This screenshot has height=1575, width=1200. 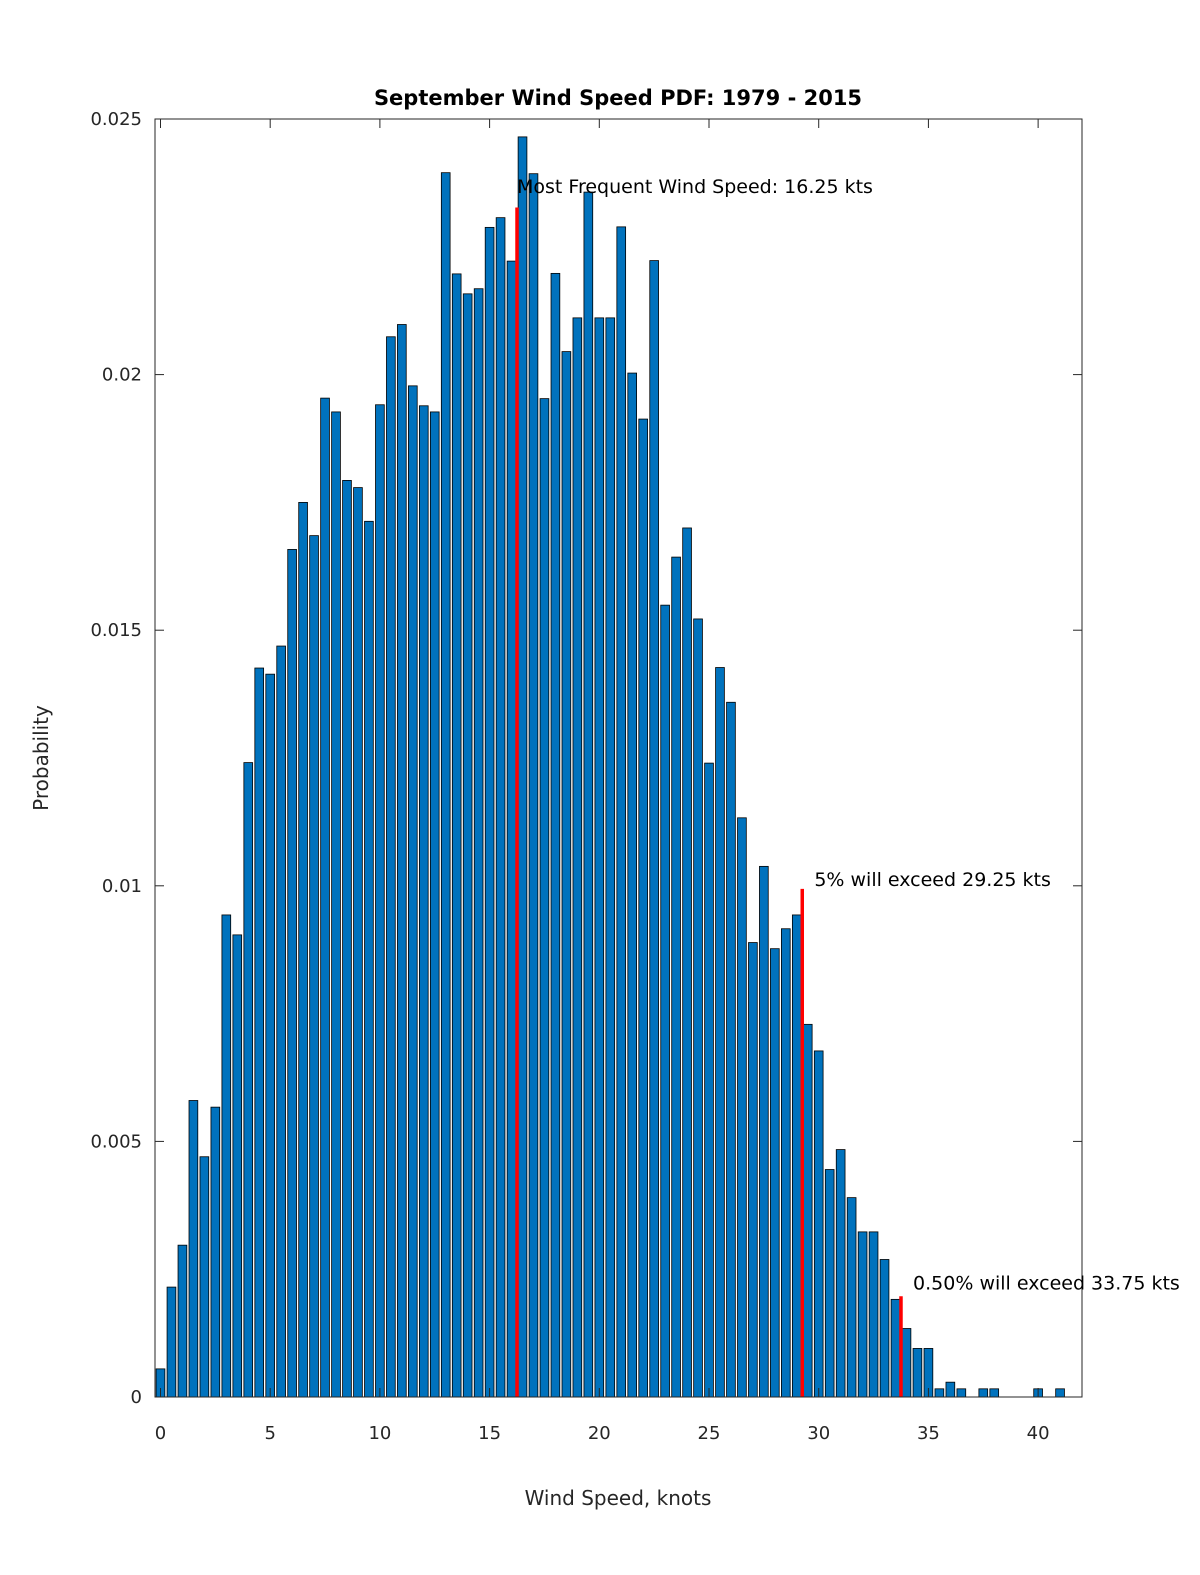 I want to click on annotation-label: 5% will exceed 29.25 kts, so click(x=932, y=880).